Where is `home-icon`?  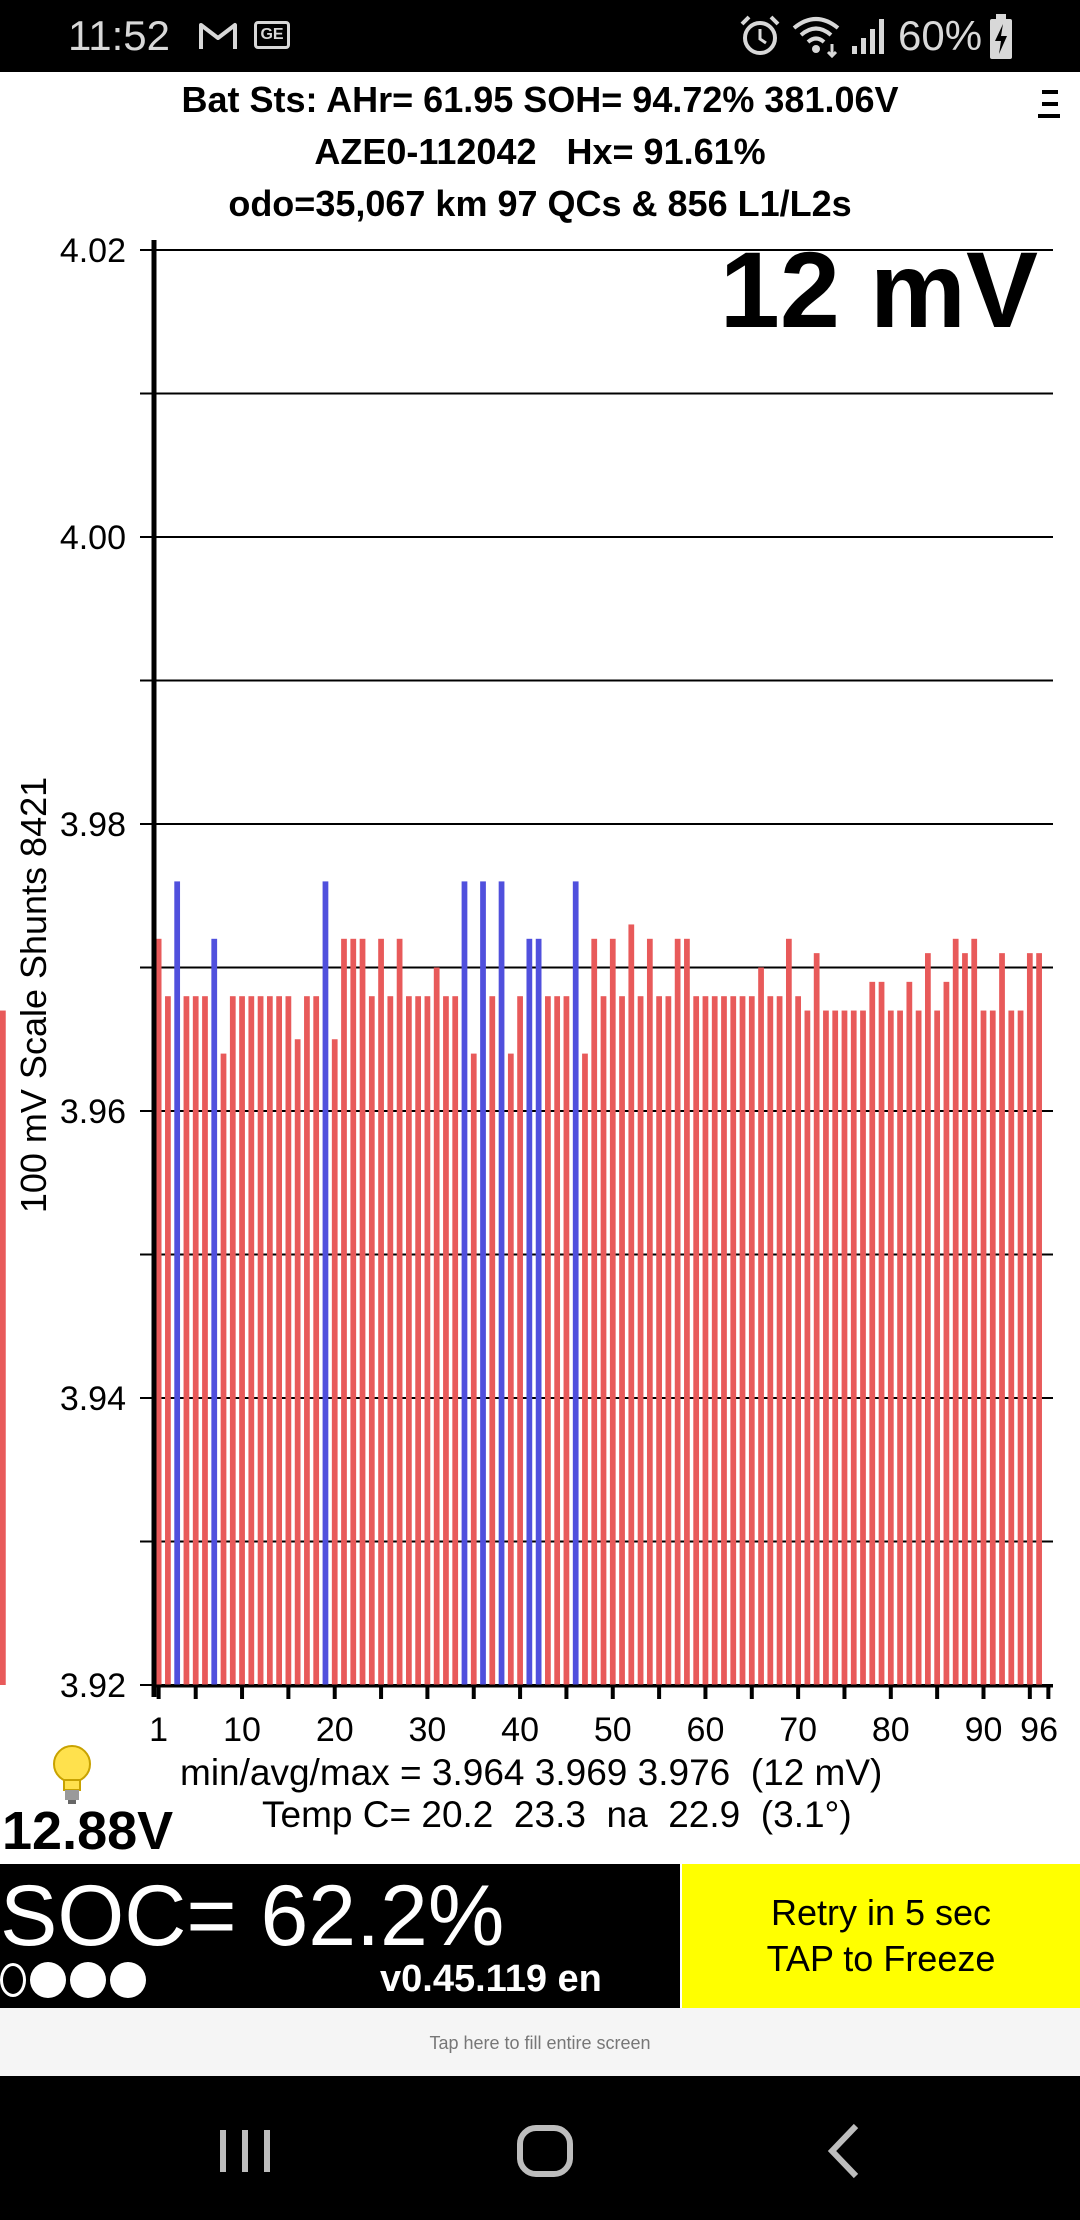
home-icon is located at coordinates (545, 2151).